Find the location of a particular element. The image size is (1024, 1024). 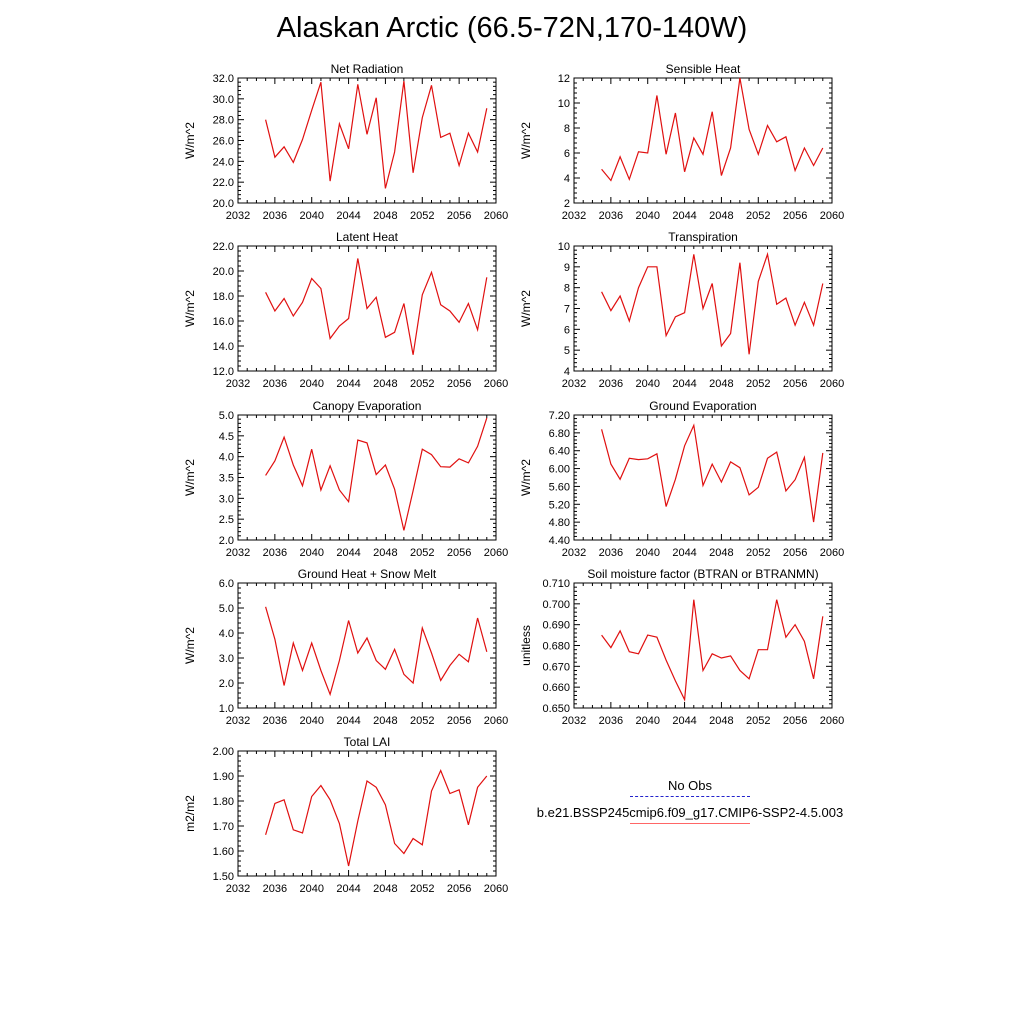

chart-8-ytick-label: 0.670 is located at coordinates (556, 667).